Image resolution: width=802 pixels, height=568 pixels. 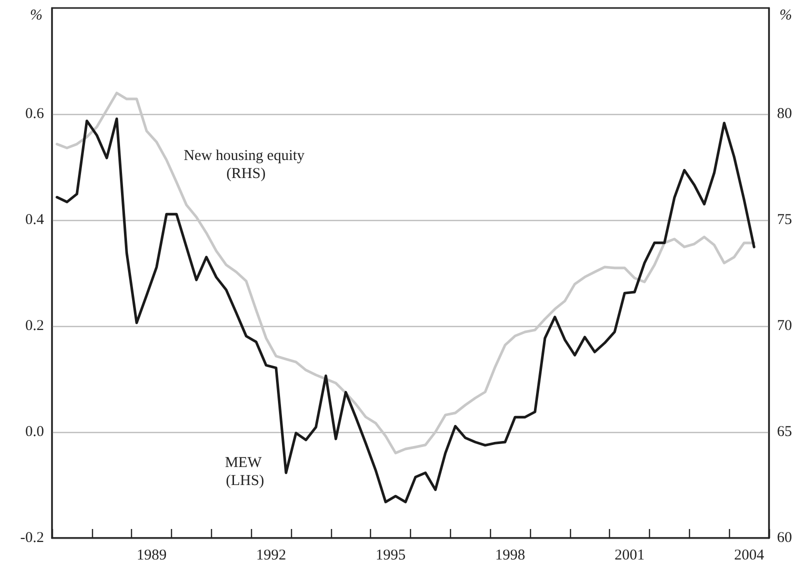 I want to click on y-tick-label: 0.0, so click(x=34, y=432).